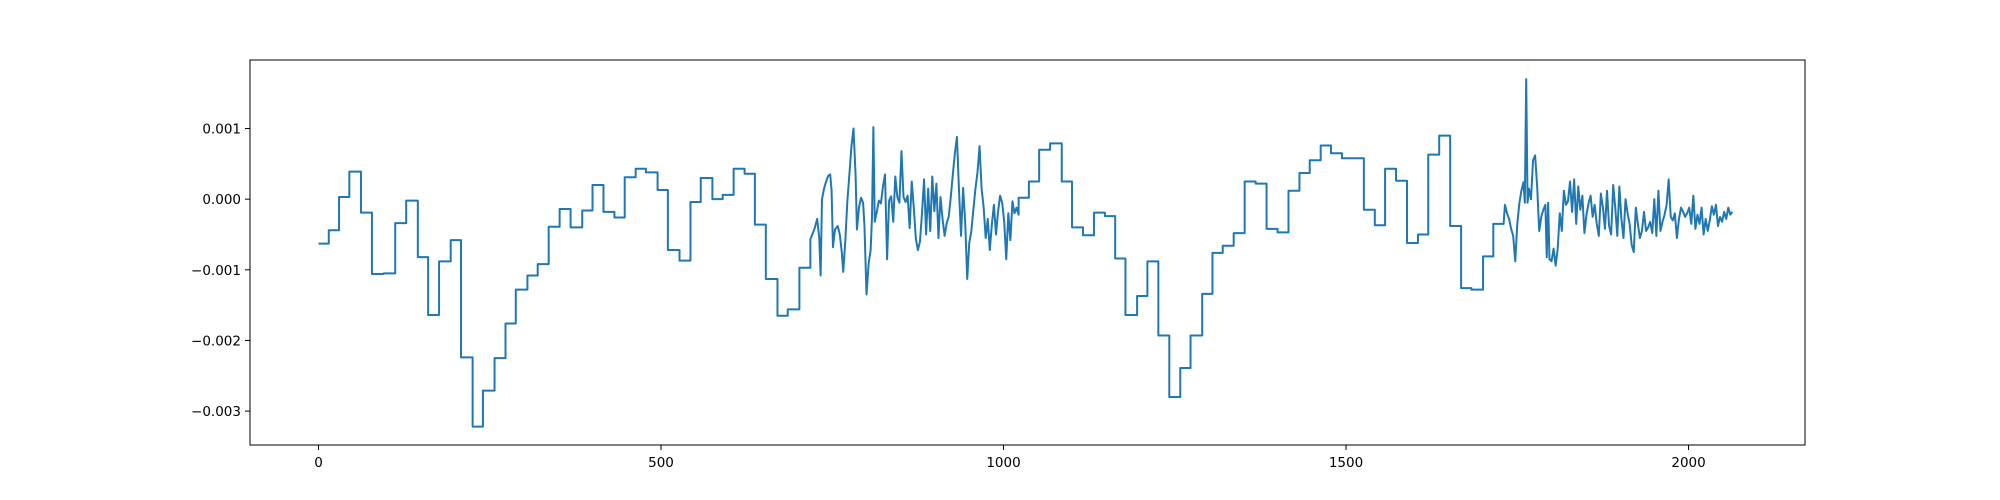 Image resolution: width=2000 pixels, height=500 pixels. Describe the element at coordinates (318, 463) in the screenshot. I see `x-tick-label: 0` at that location.